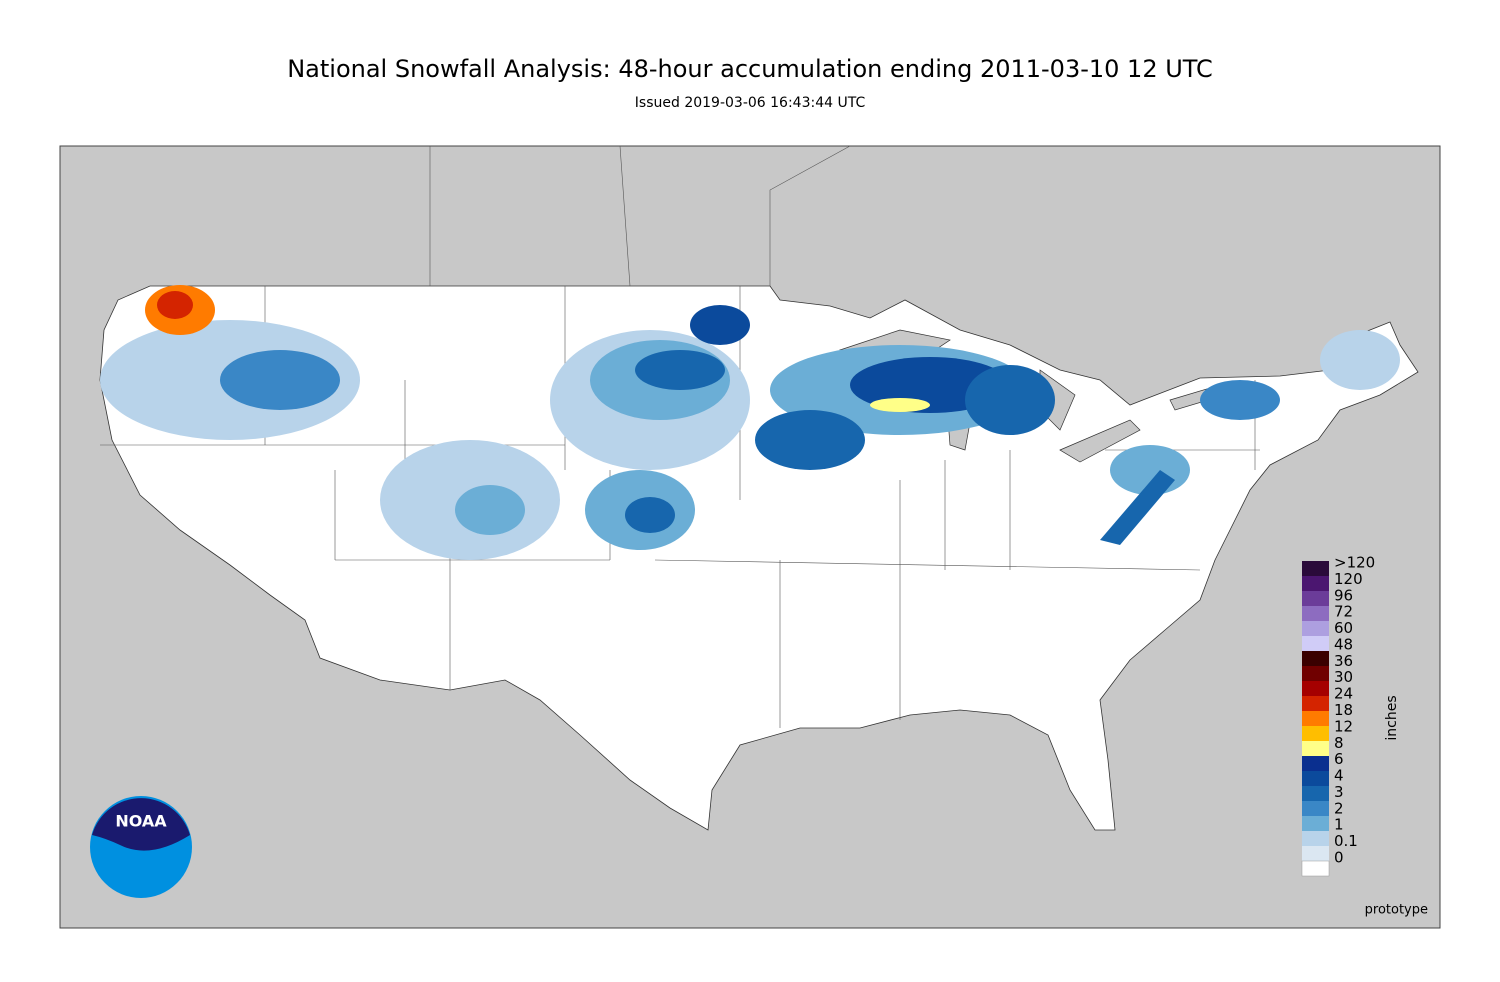 This screenshot has height=982, width=1500. What do you see at coordinates (1343, 694) in the screenshot?
I see `legend-label: 24` at bounding box center [1343, 694].